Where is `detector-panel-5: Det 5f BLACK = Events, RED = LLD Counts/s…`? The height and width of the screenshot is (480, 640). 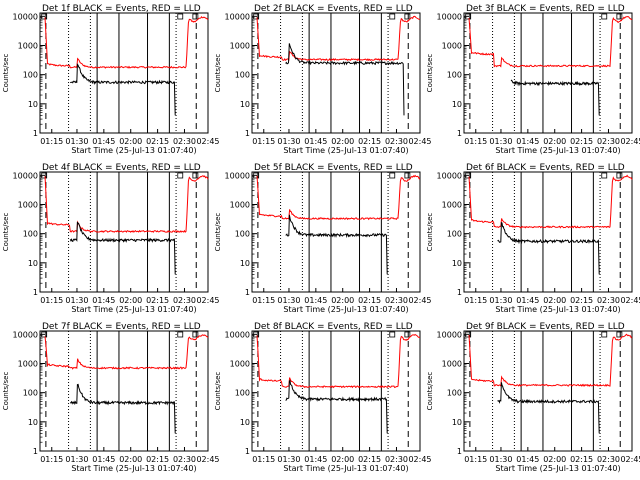 detector-panel-5: Det 5f BLACK = Events, RED = LLD Counts/s… is located at coordinates (323, 238).